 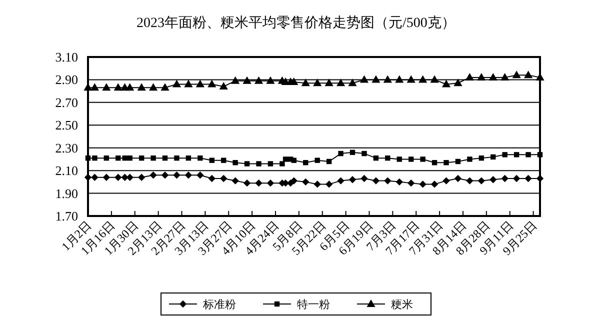 What do you see at coordinates (66, 170) in the screenshot?
I see `y-tick-label: 2.10` at bounding box center [66, 170].